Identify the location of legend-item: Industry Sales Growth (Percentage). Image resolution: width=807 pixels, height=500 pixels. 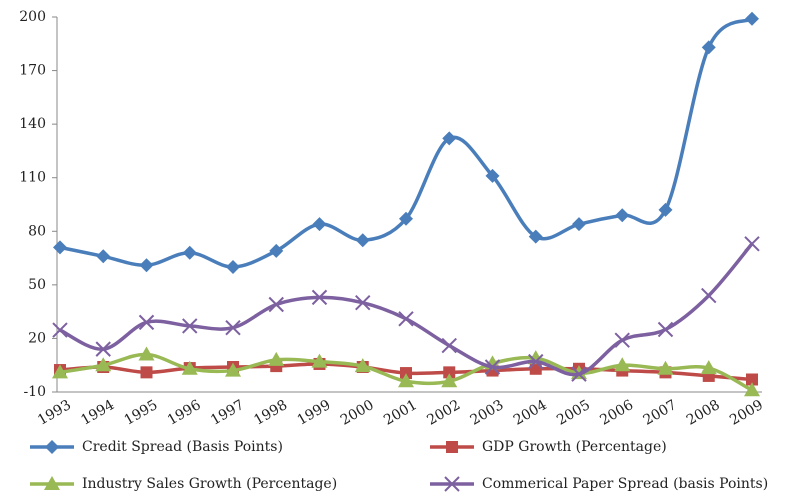
(183, 484).